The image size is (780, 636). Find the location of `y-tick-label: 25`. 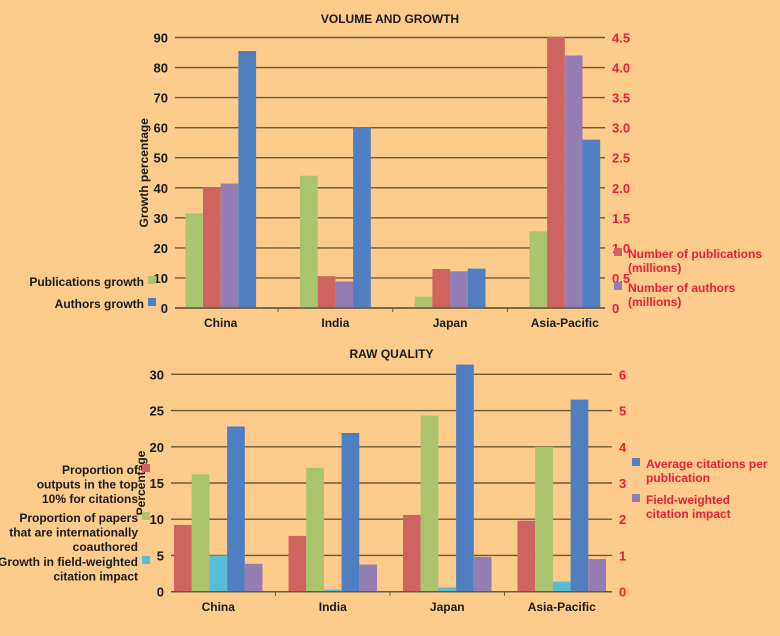

y-tick-label: 25 is located at coordinates (157, 411).